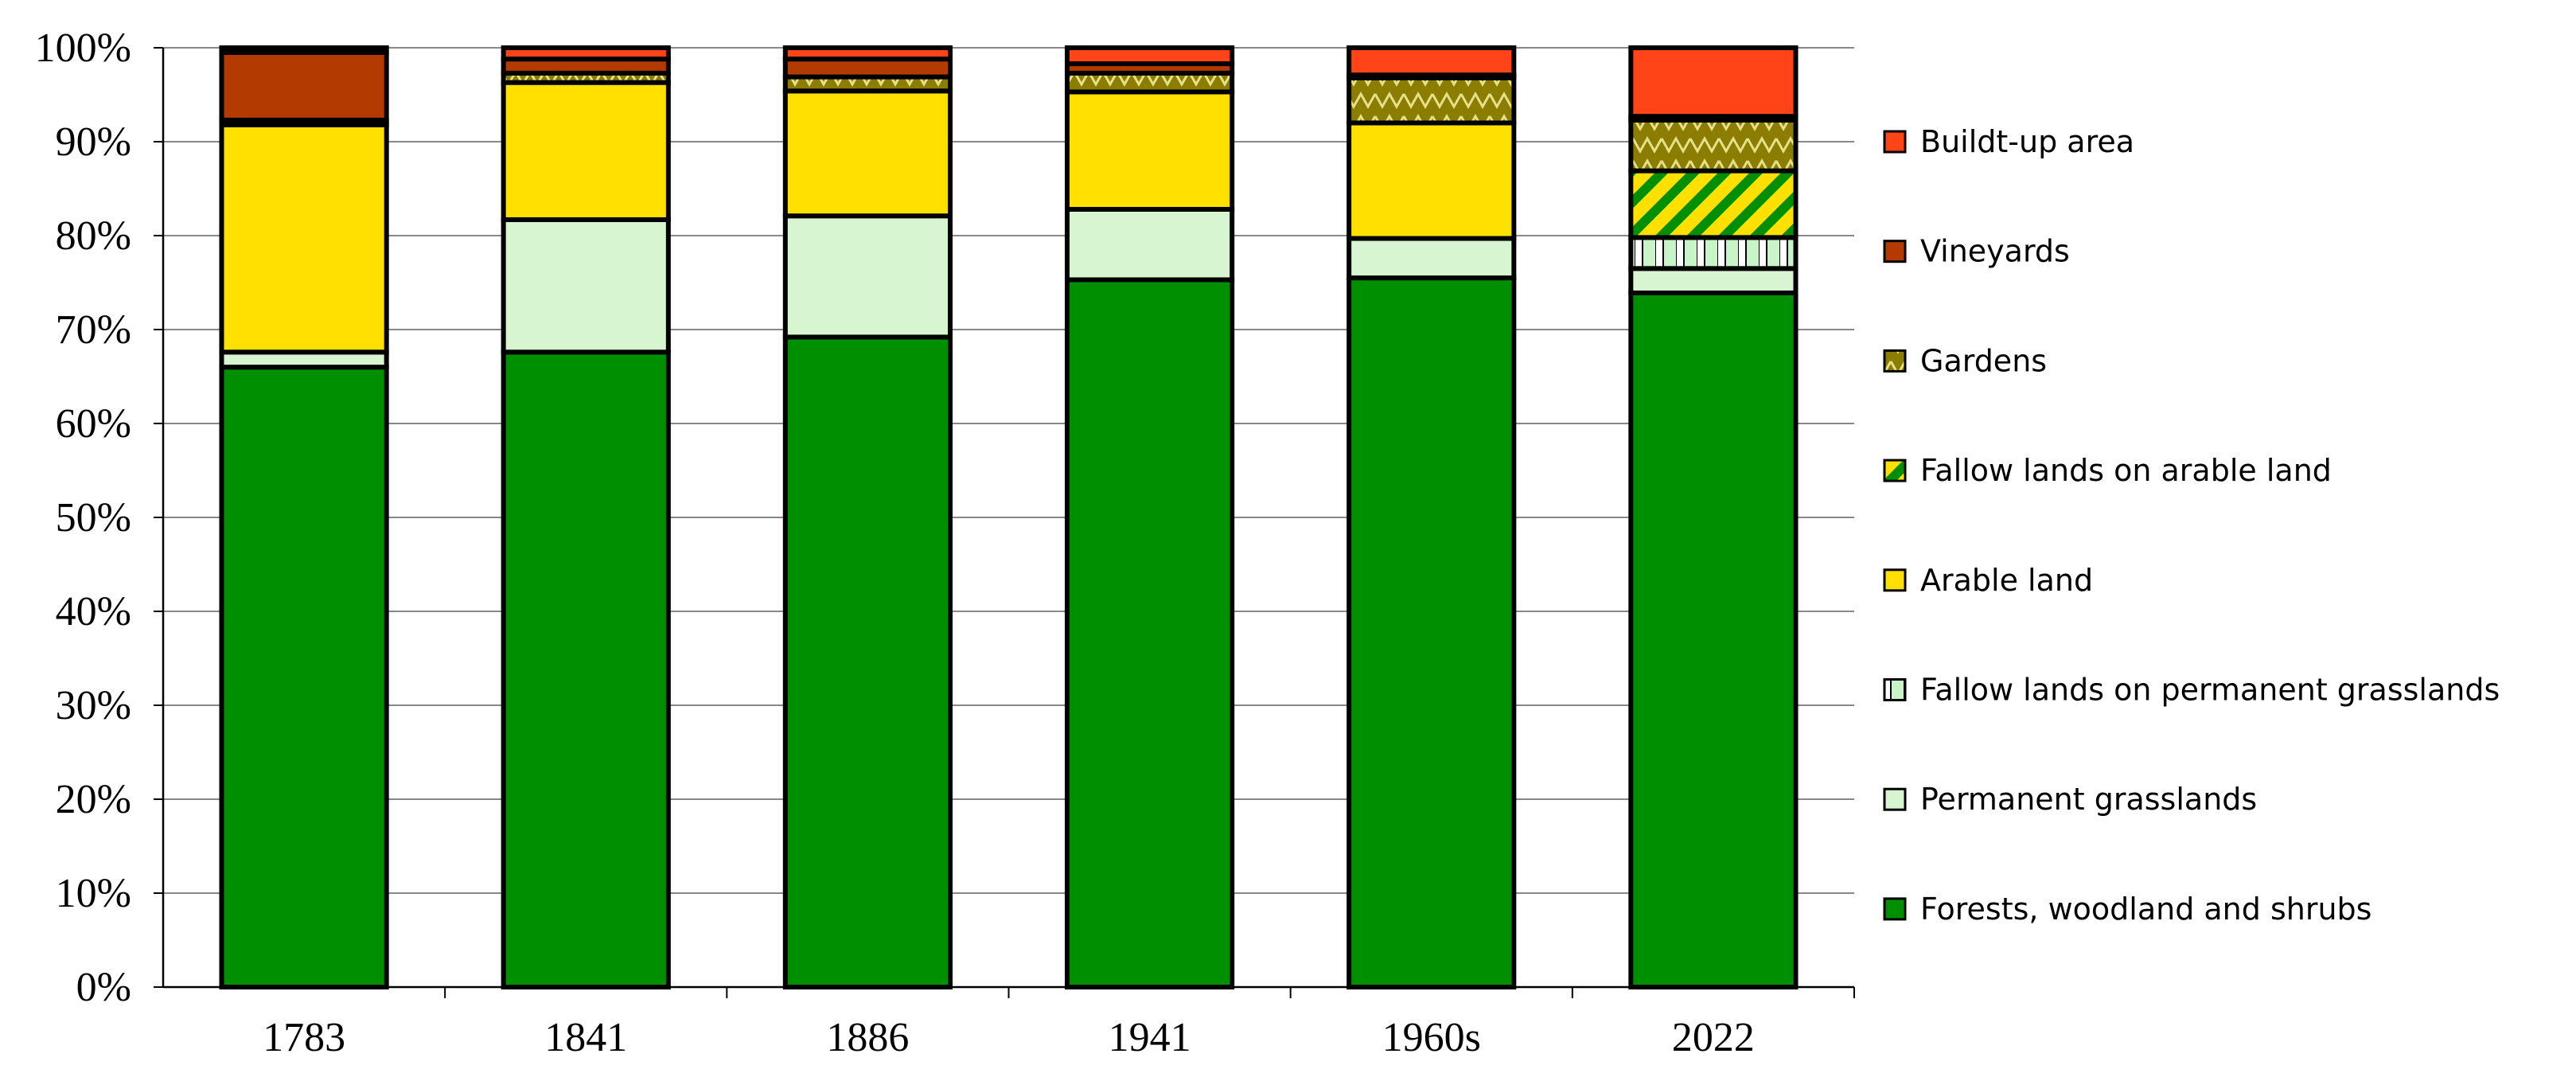 The width and height of the screenshot is (2576, 1081). Describe the element at coordinates (93, 611) in the screenshot. I see `y-tick-label: 40%` at that location.